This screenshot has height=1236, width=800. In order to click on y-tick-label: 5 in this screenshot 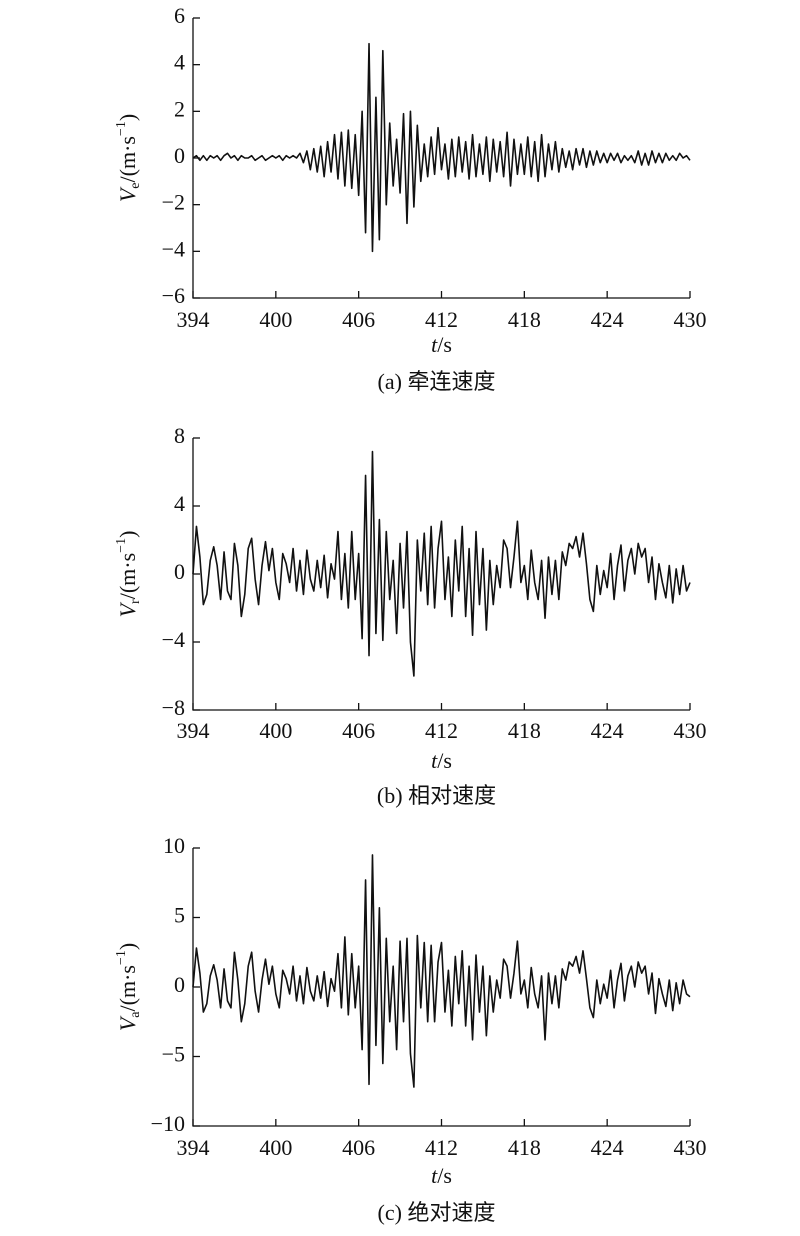, I will do `click(179, 915)`.